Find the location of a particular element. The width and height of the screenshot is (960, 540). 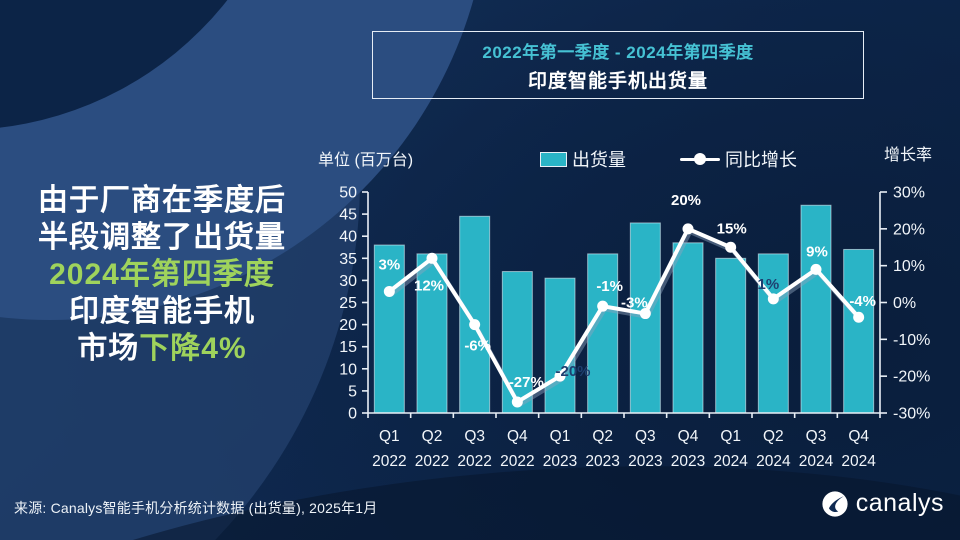

chart-title-box: 2022年第一季度 - 2024年第四季度 印度智能手机出货量 is located at coordinates (618, 65).